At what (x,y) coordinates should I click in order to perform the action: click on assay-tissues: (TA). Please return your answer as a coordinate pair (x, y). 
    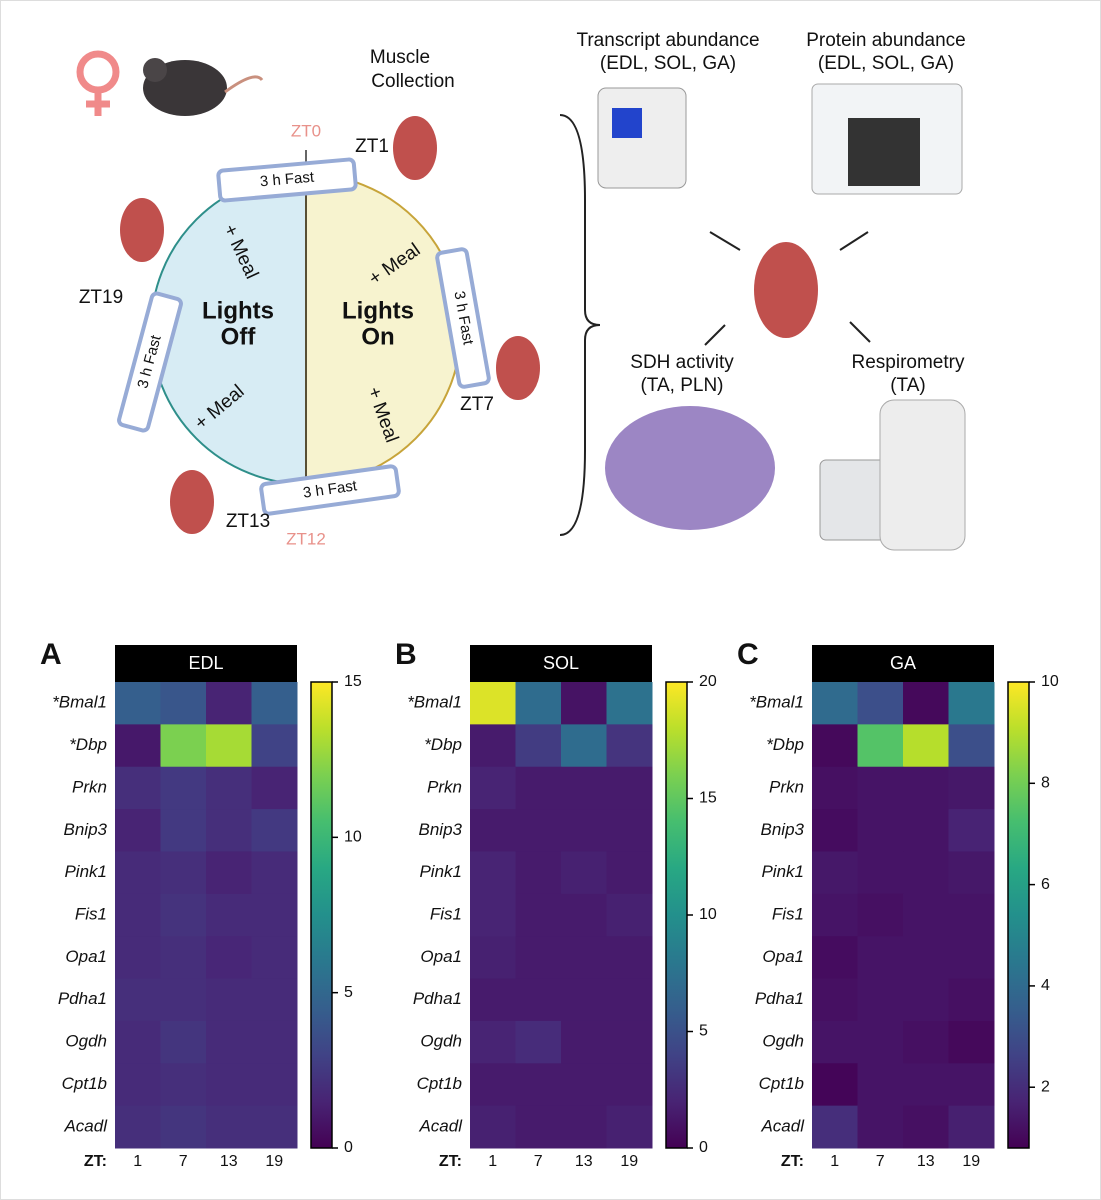
    Looking at the image, I should click on (908, 385).